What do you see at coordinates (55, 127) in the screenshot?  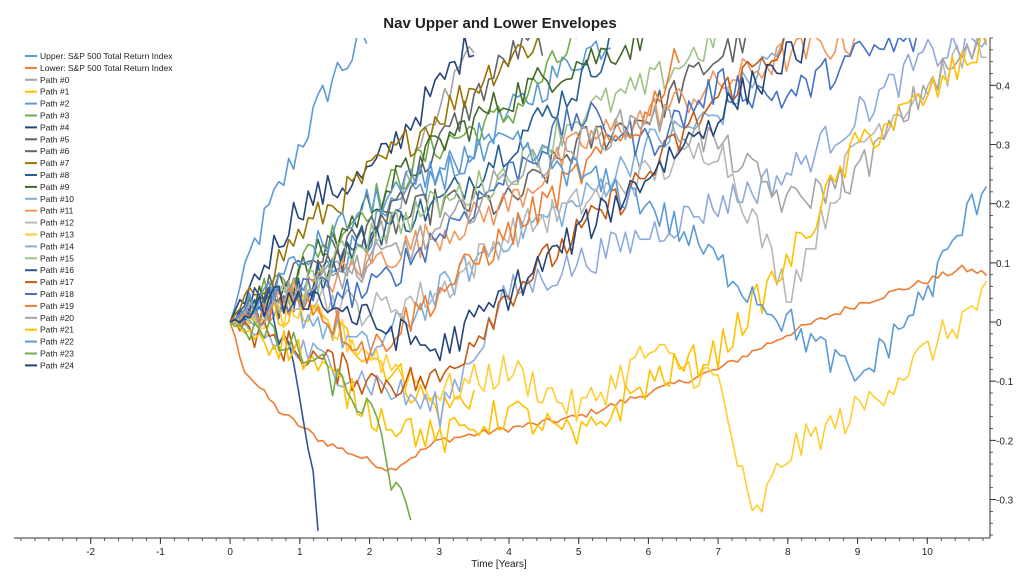 I see `legend-entry: Path #4` at bounding box center [55, 127].